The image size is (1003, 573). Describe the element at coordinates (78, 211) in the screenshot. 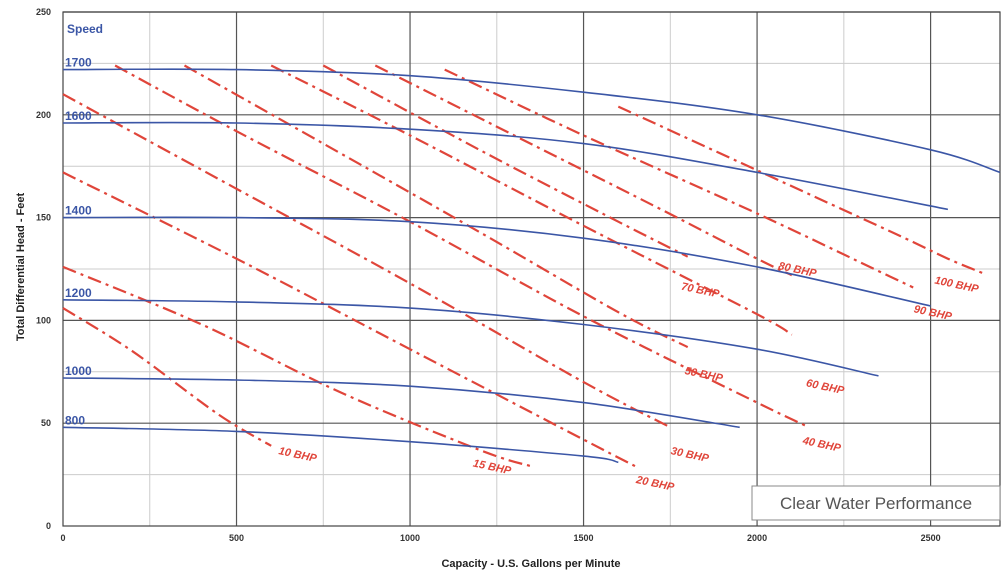

I see `speed-label: 1400` at that location.